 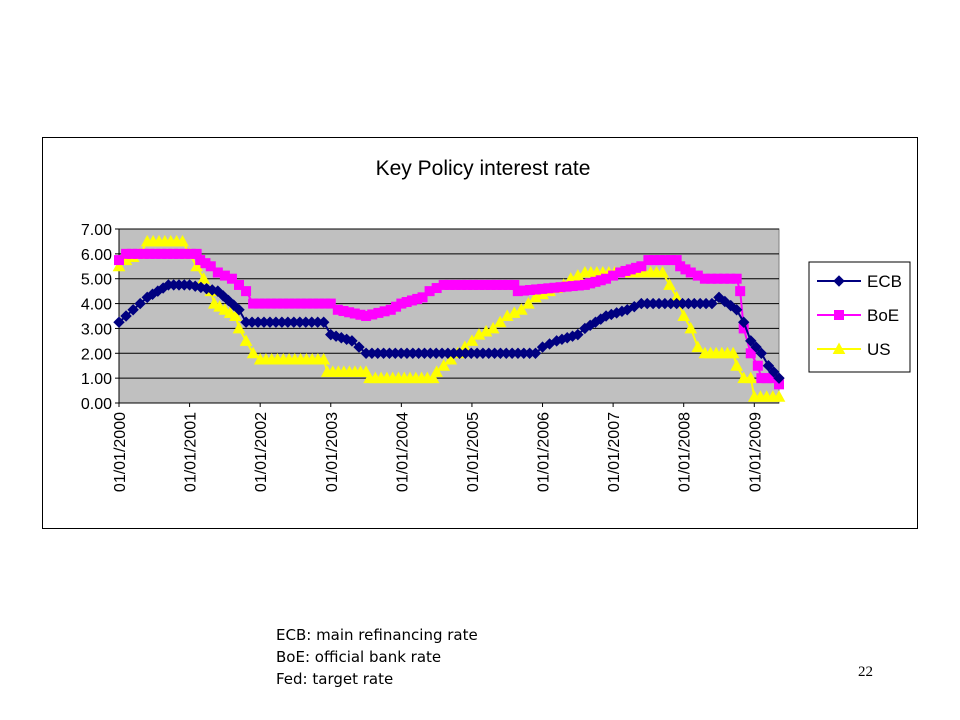 What do you see at coordinates (96, 354) in the screenshot?
I see `y-tick-label: 2.00` at bounding box center [96, 354].